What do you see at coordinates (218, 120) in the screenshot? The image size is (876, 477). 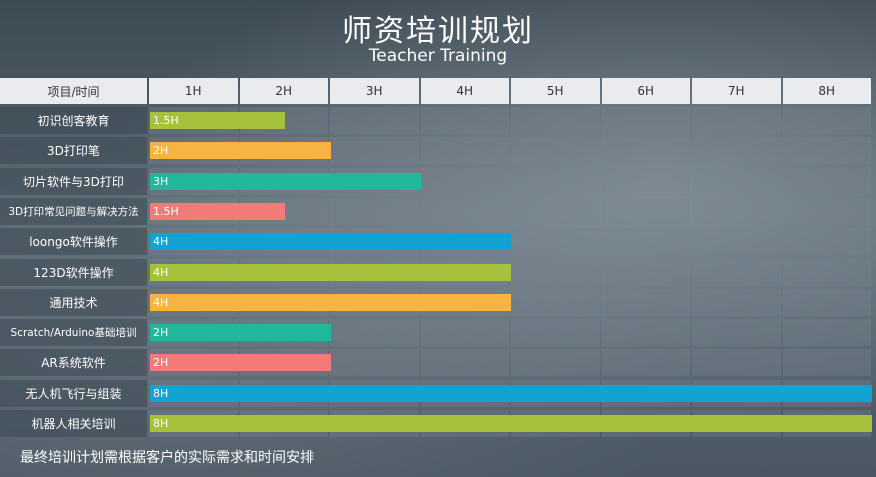 I see `bar-1: 1.5H` at bounding box center [218, 120].